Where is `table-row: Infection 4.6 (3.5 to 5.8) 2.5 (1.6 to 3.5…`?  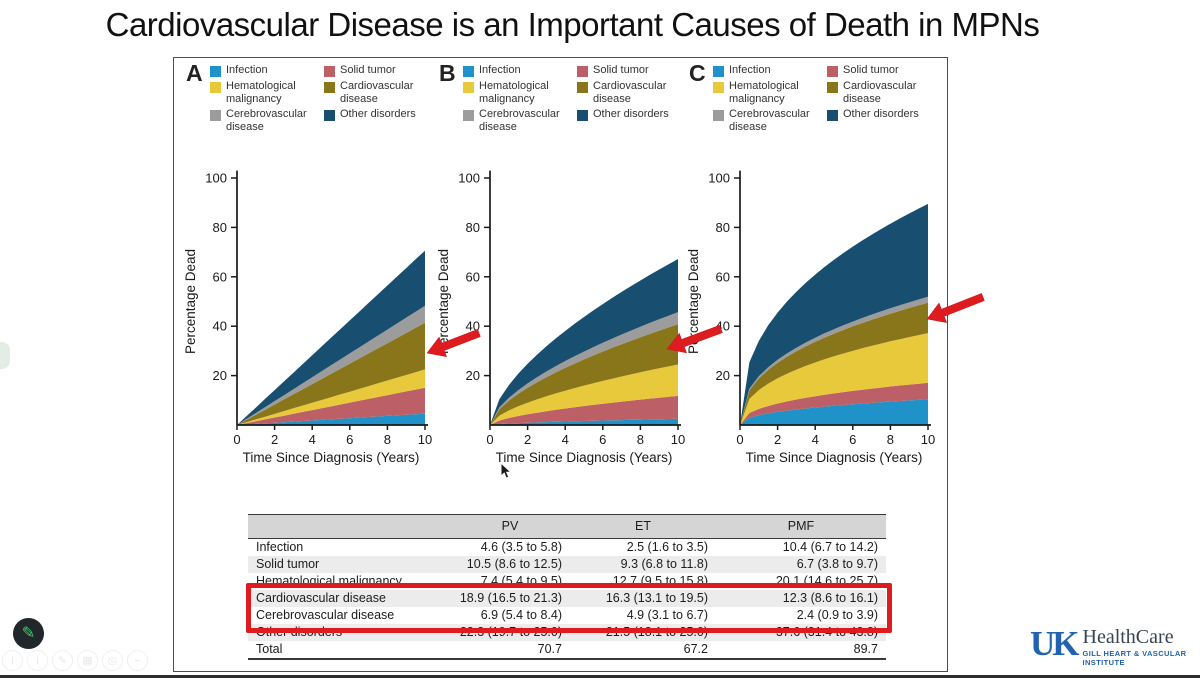
table-row: Infection 4.6 (3.5 to 5.8) 2.5 (1.6 to 3.5… is located at coordinates (567, 547).